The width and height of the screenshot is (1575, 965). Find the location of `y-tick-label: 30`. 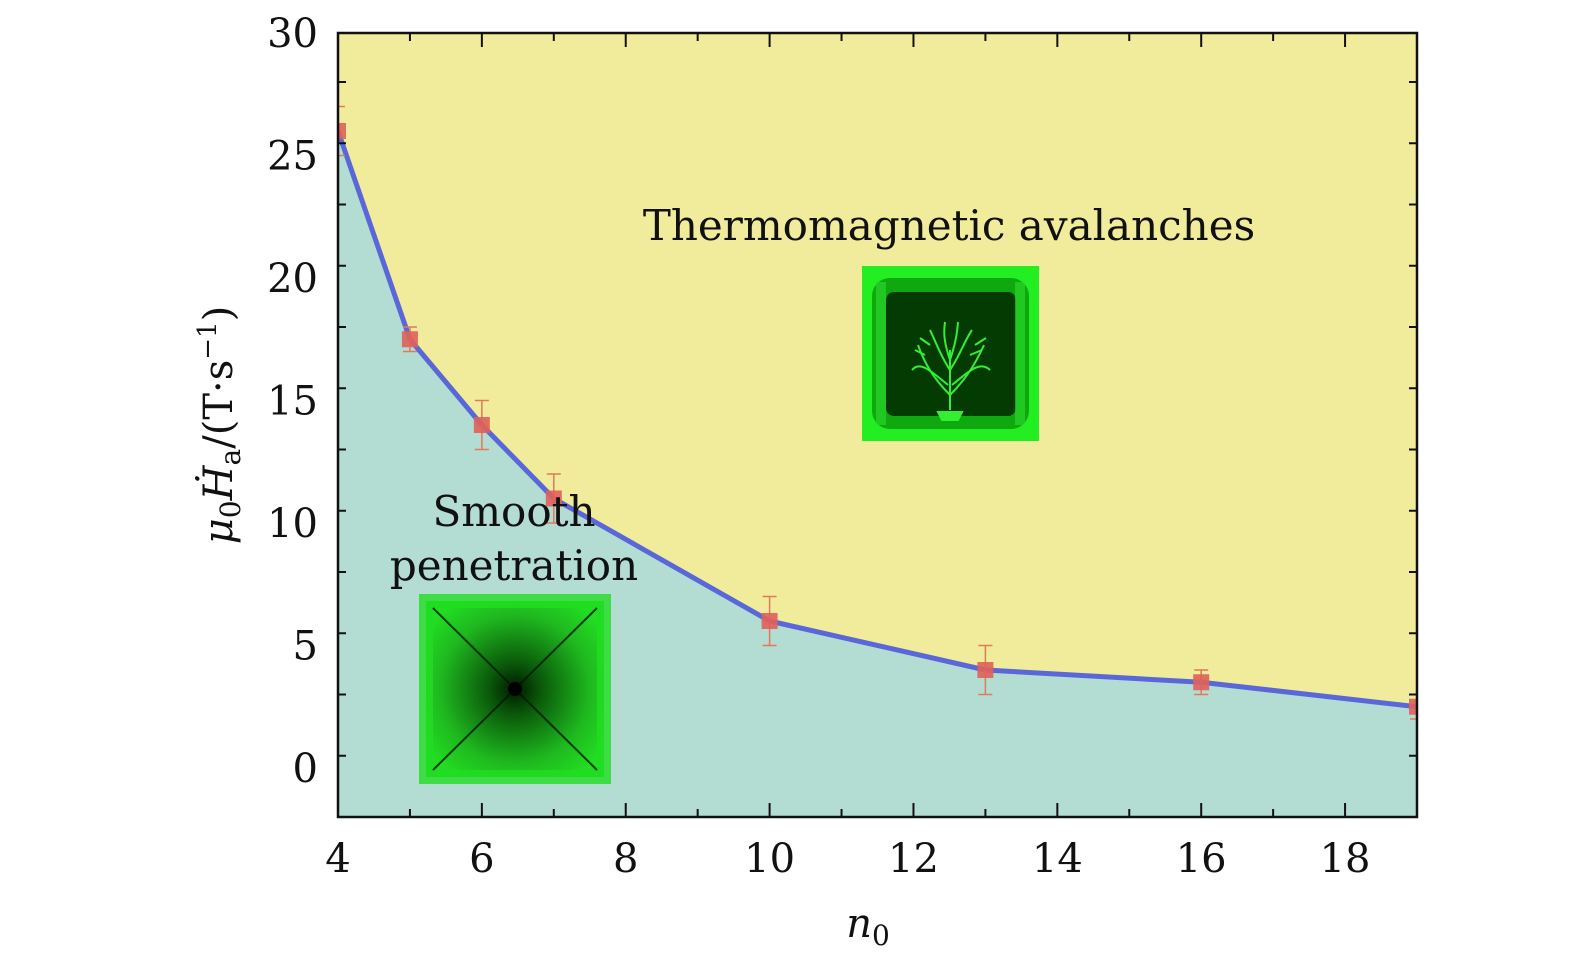

y-tick-label: 30 is located at coordinates (292, 34).